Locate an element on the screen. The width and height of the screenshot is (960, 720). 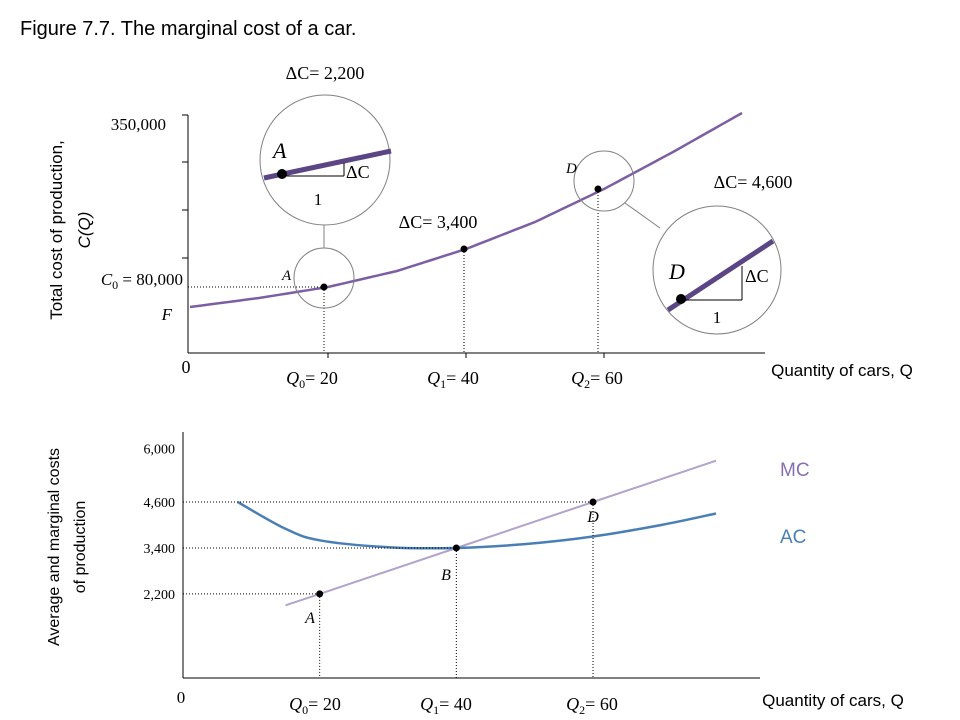
magnifier-d-small is located at coordinates (604, 181).